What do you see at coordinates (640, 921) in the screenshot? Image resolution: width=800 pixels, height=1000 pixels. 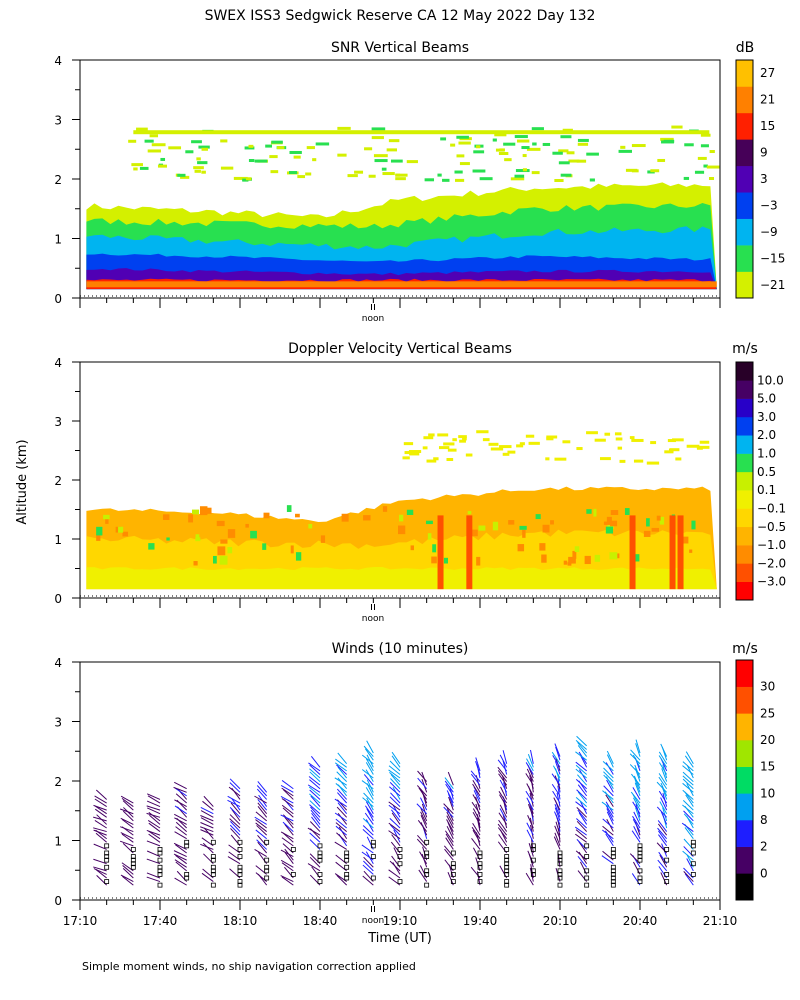 I see `x-tick-label: 20:40` at bounding box center [640, 921].